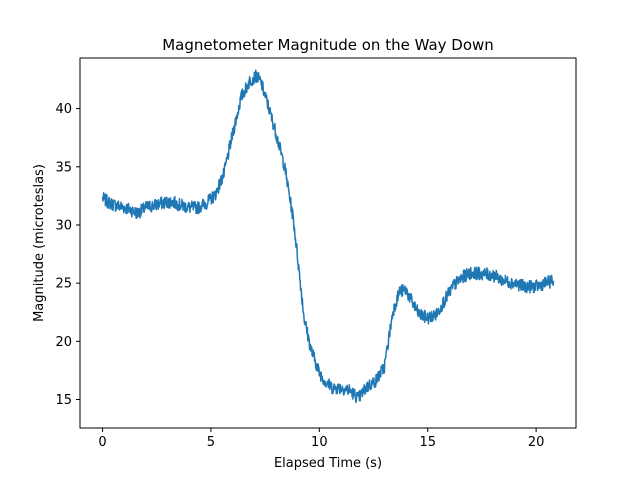 Image resolution: width=640 pixels, height=484 pixels. Describe the element at coordinates (63, 167) in the screenshot. I see `y-tick-label: 35` at that location.